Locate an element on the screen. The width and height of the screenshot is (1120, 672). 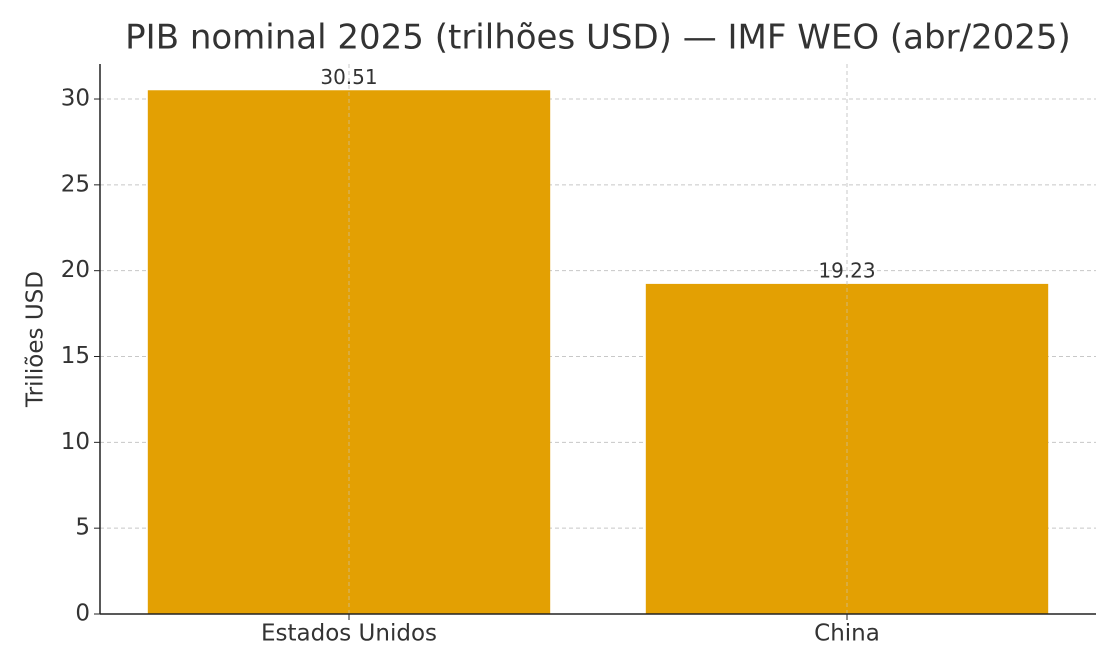
y-tick-label: 0 is located at coordinates (82, 614).